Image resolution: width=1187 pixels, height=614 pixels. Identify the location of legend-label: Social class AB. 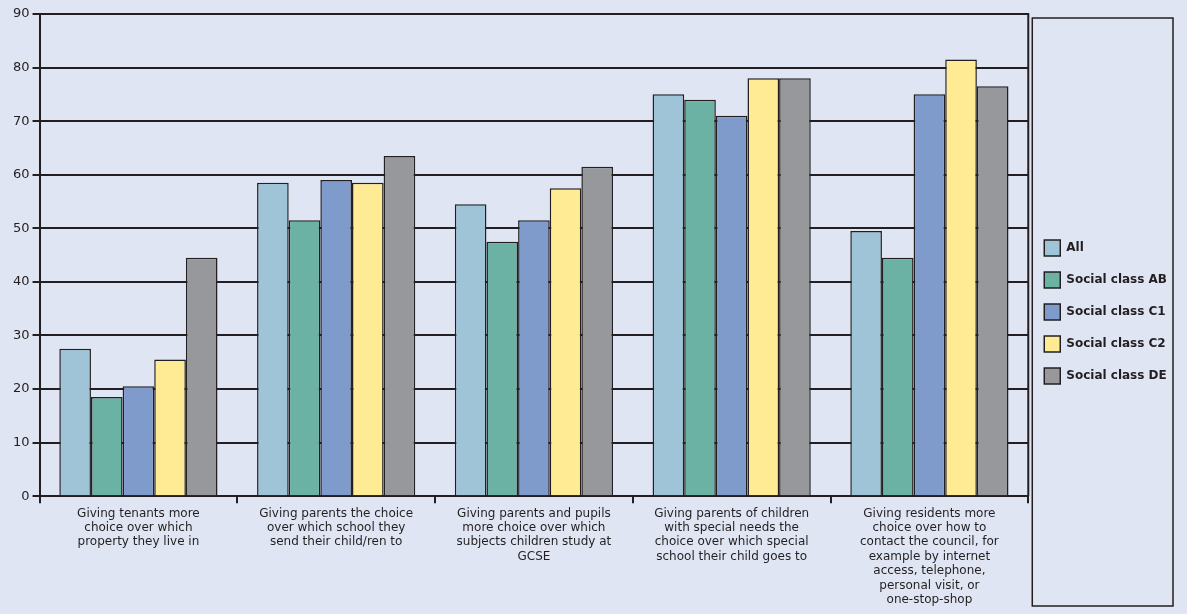
(1117, 279).